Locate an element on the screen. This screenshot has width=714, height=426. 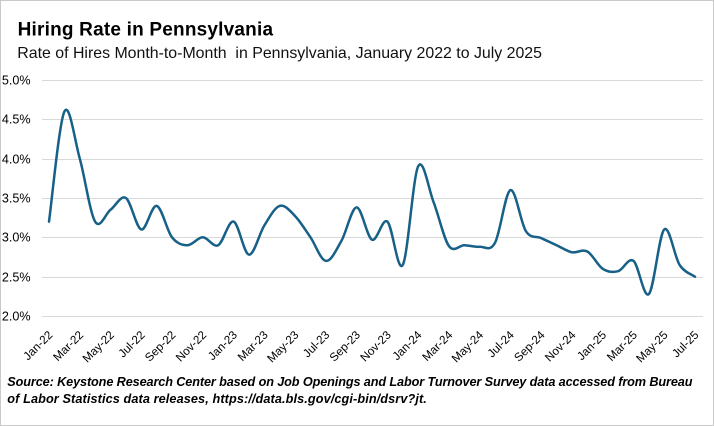
svg-text: 3.0% is located at coordinates (16, 237).